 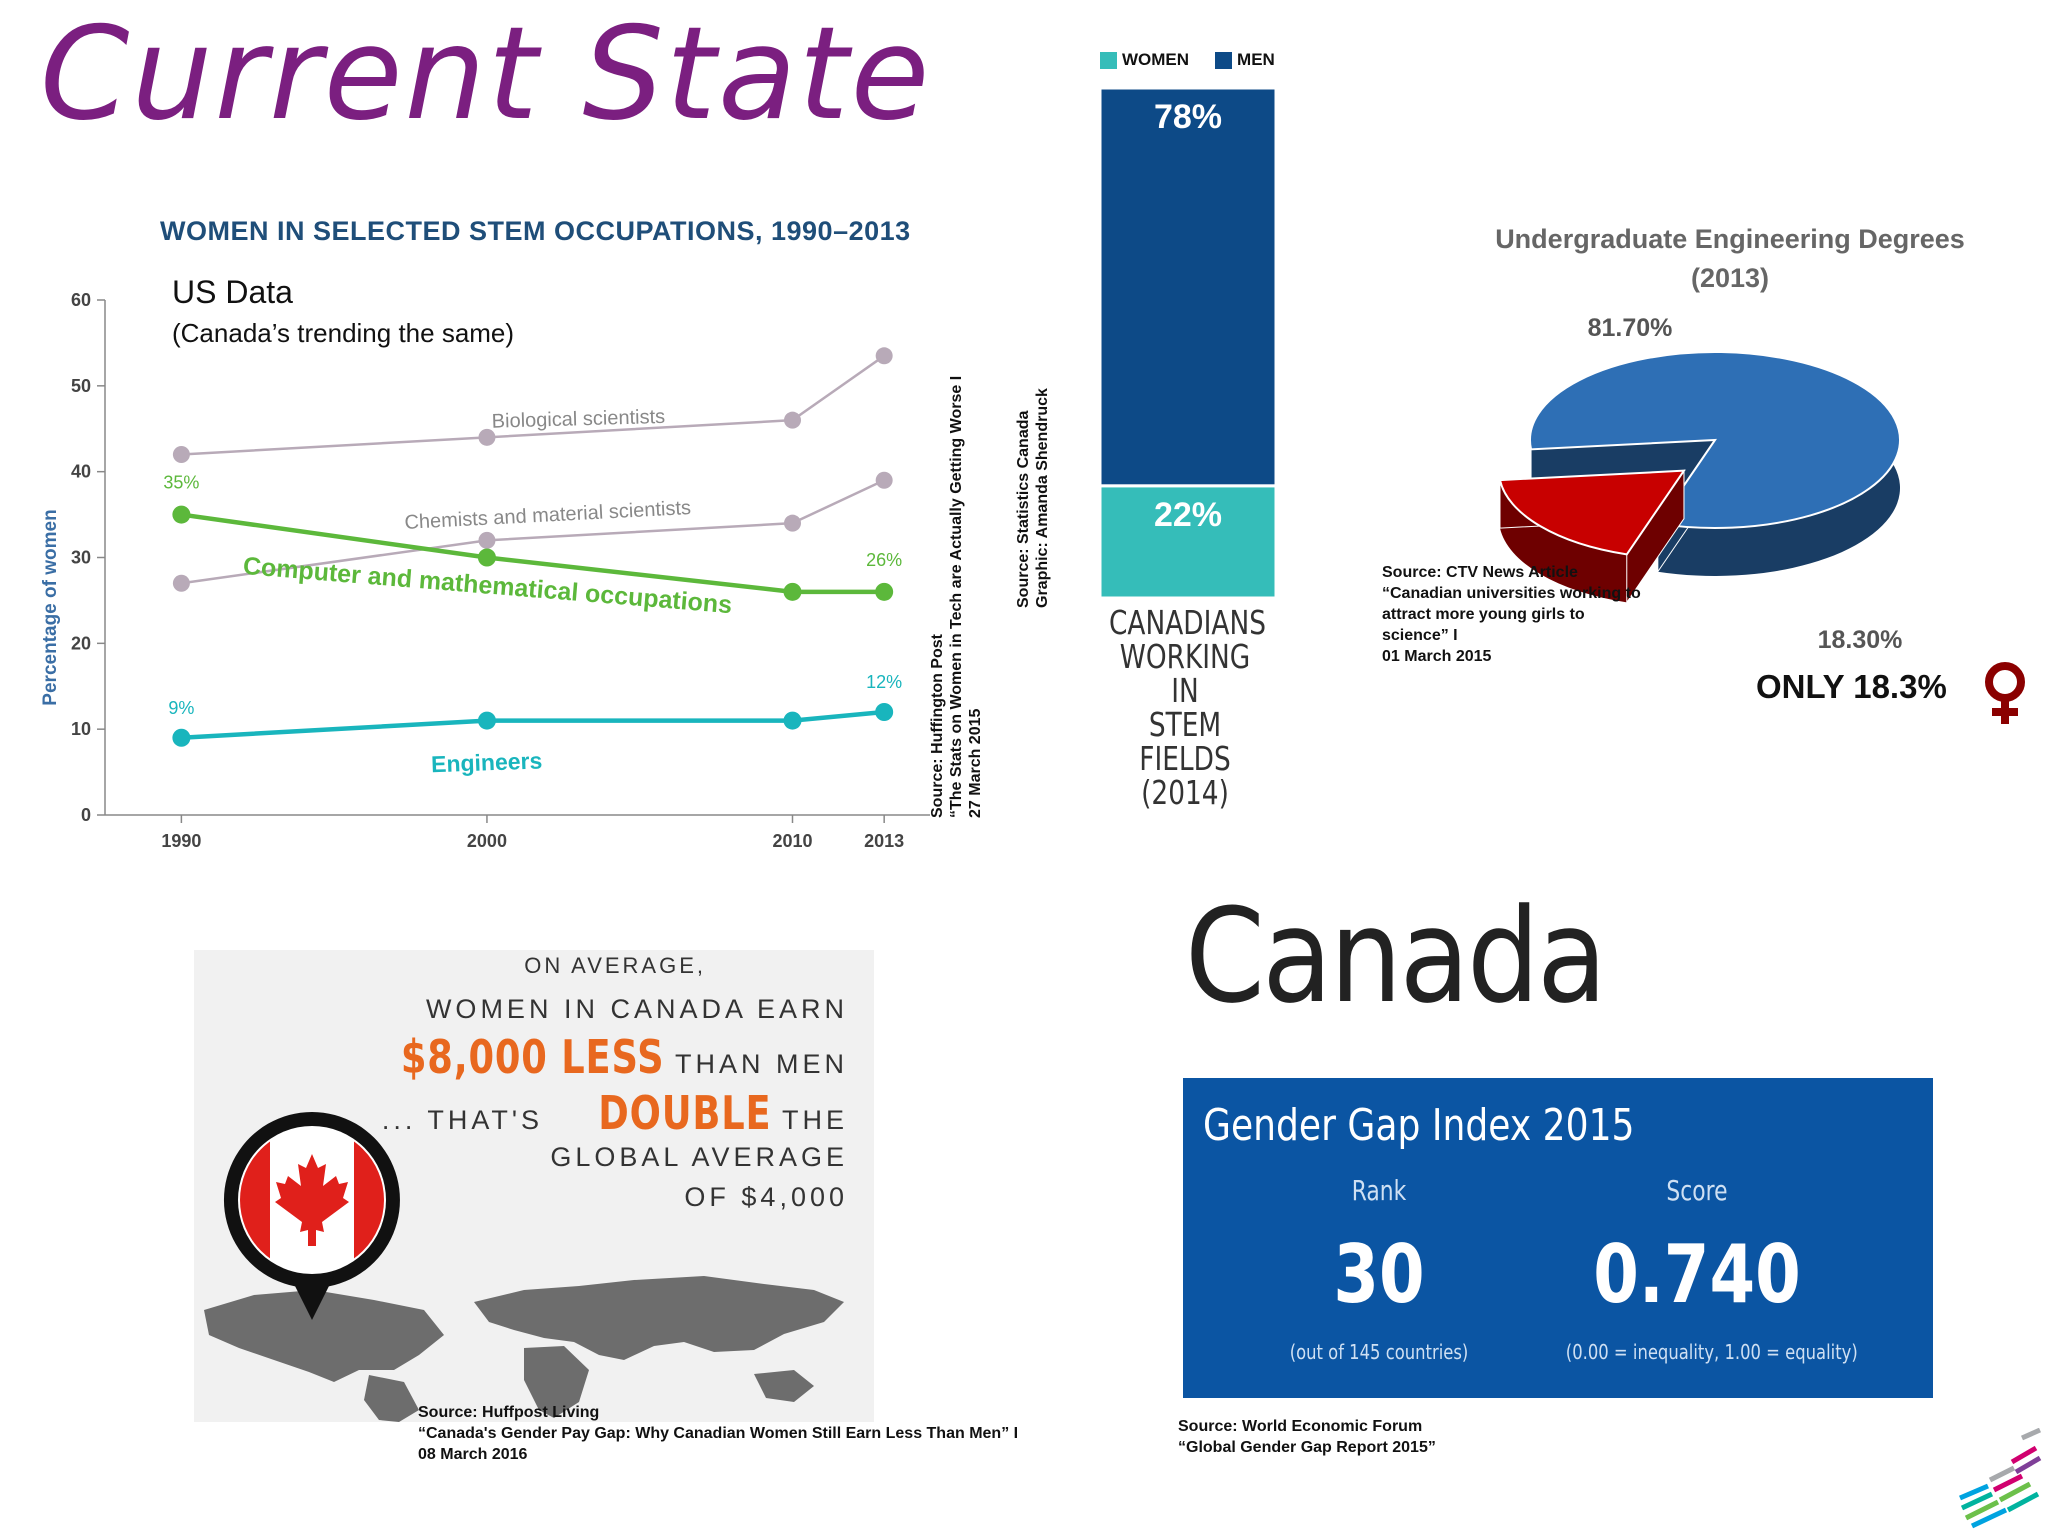 What do you see at coordinates (2000, 1478) in the screenshot?
I see `ibm-logo-icon` at bounding box center [2000, 1478].